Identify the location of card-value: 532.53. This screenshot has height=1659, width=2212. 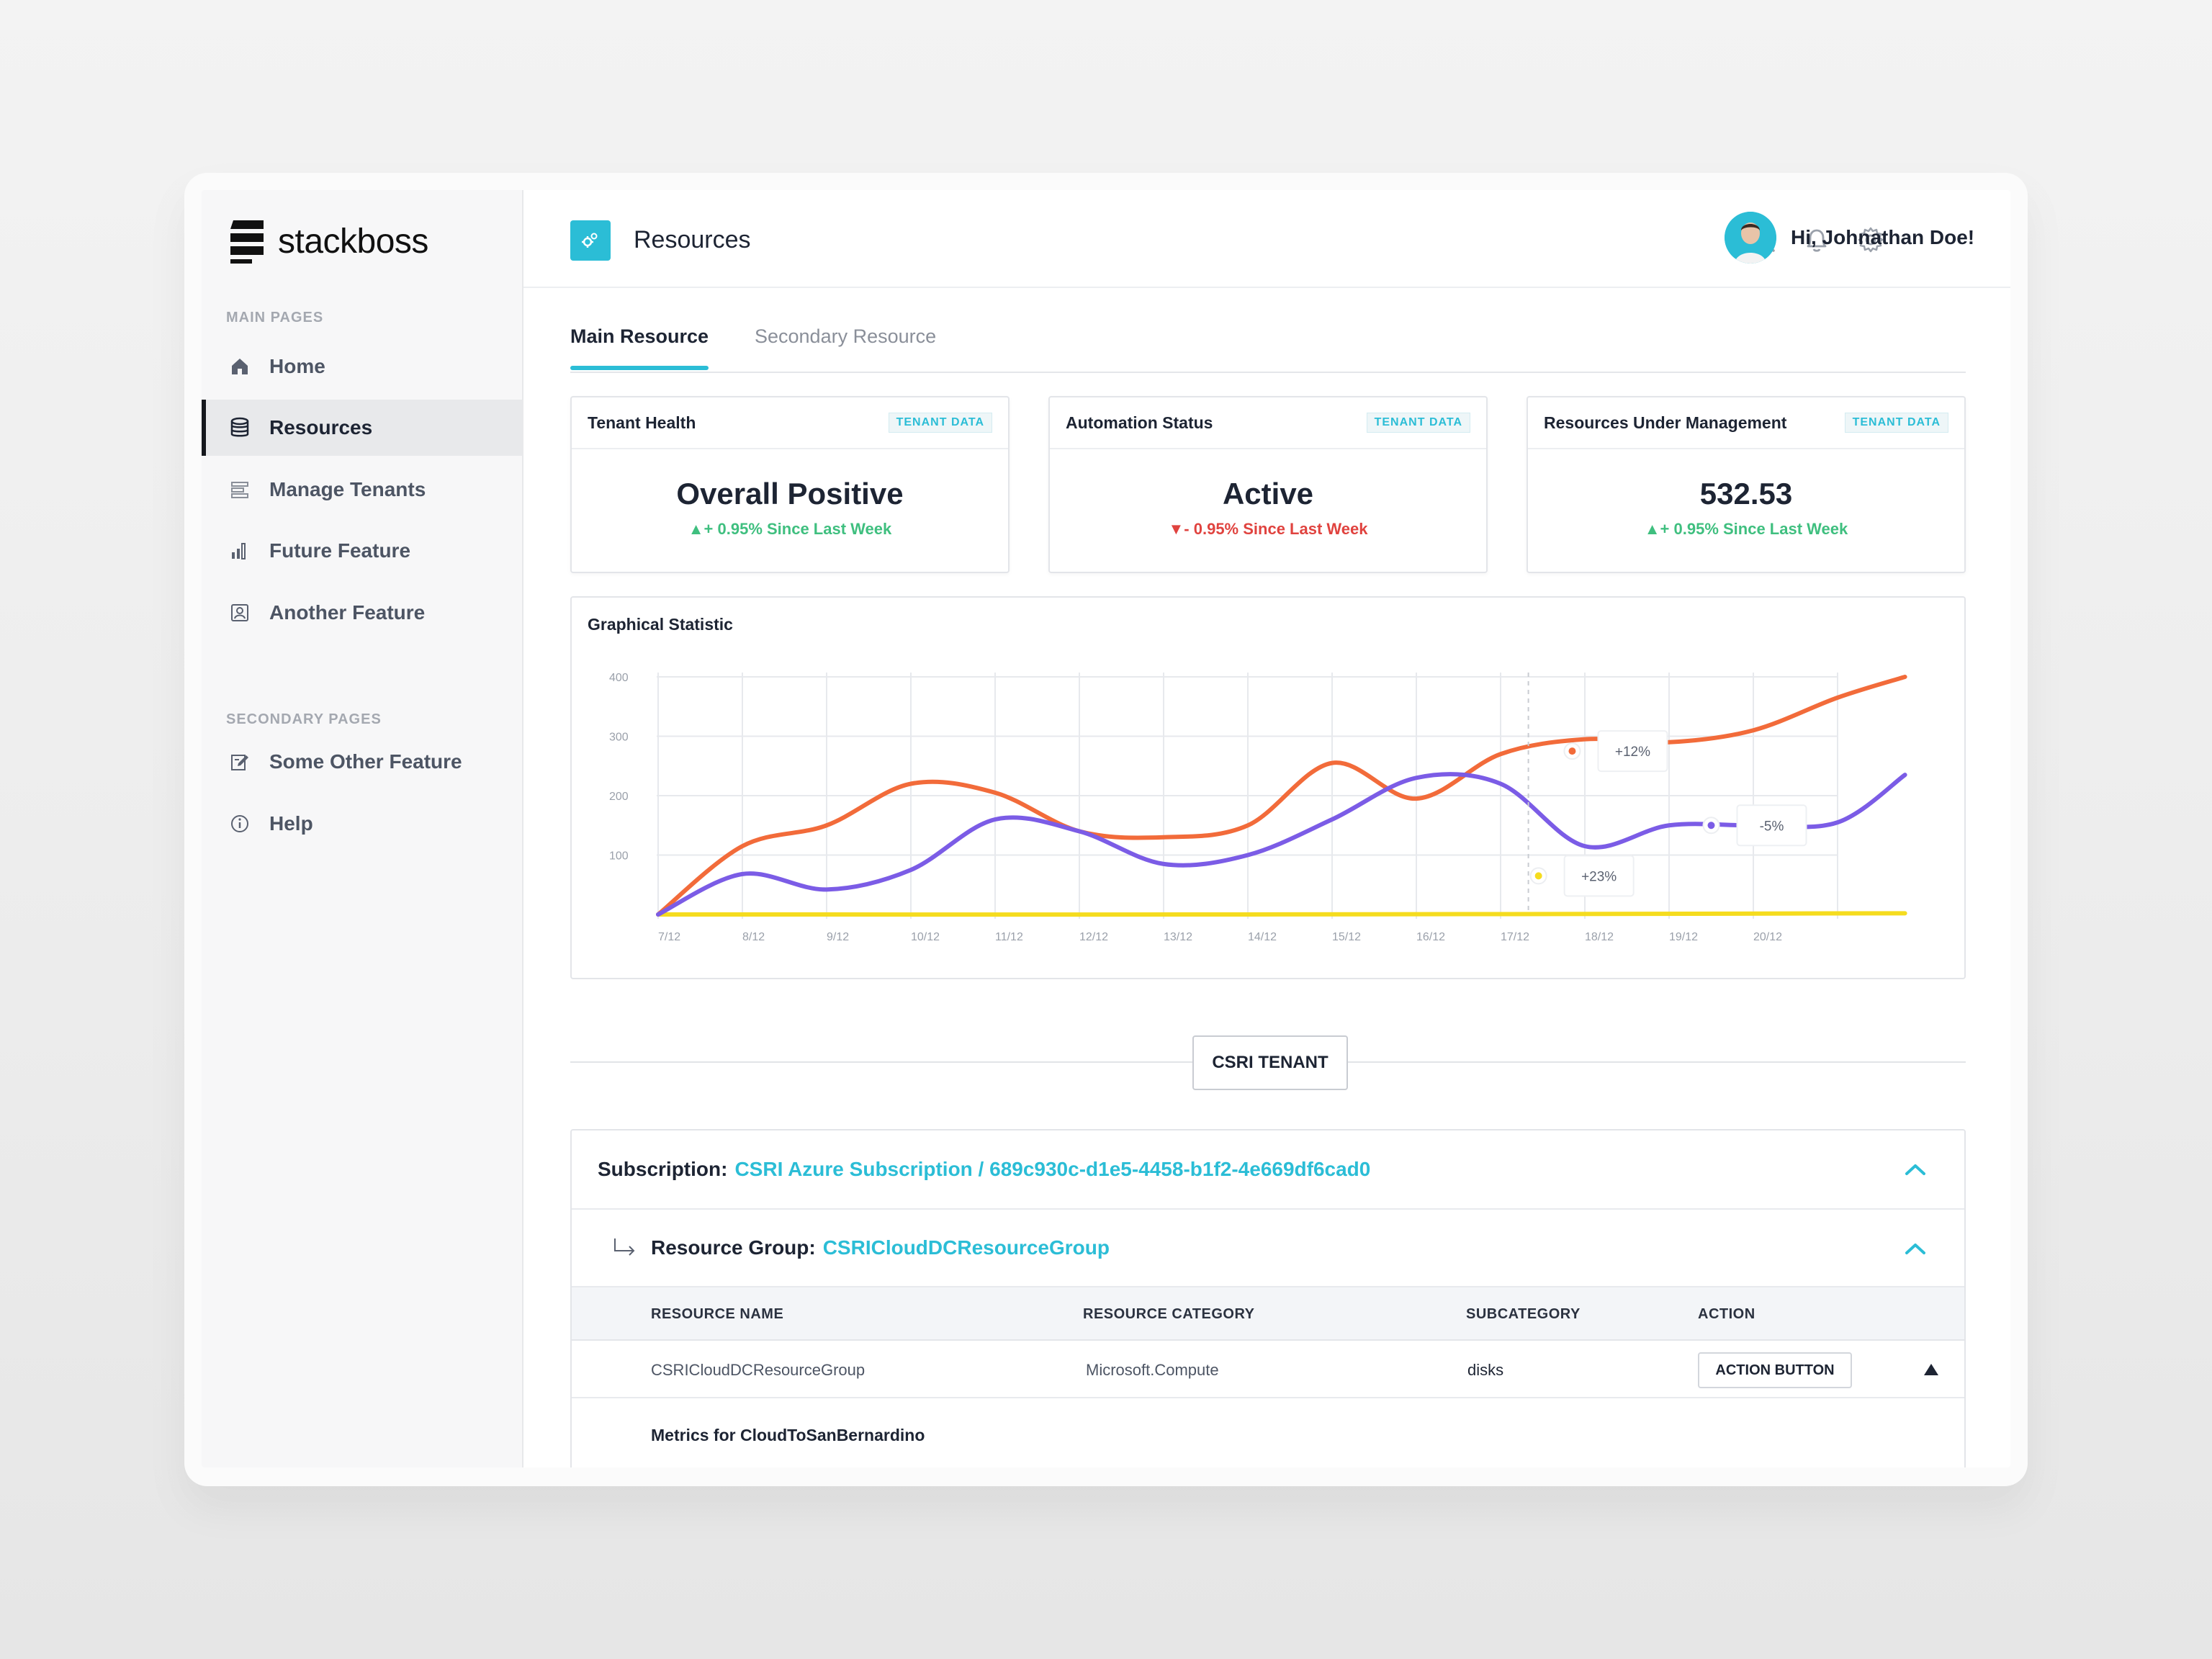
(1746, 494).